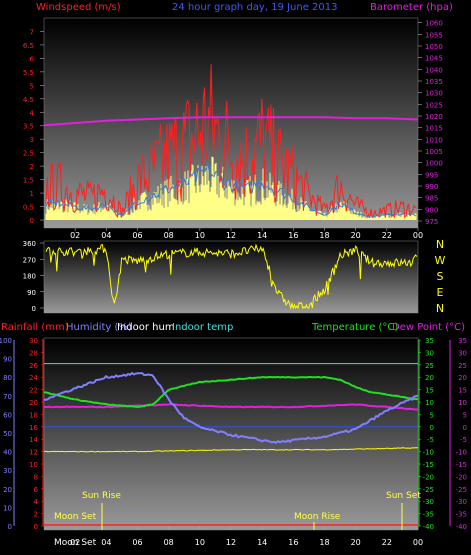 The height and width of the screenshot is (555, 471). I want to click on dew-tick-label: 25, so click(462, 366).